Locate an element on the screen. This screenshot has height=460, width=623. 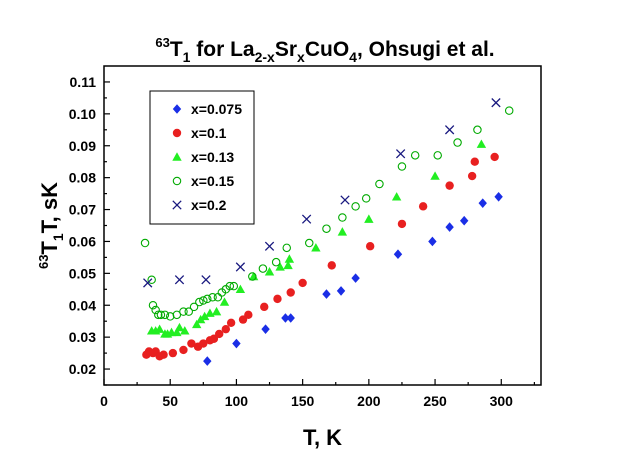
svg-text:63T1 for La2-xSrxCuO4, Ohsugi: 63T1 for La2-xSrxCuO4, Ohsugi et al. is located at coordinates (324, 50).